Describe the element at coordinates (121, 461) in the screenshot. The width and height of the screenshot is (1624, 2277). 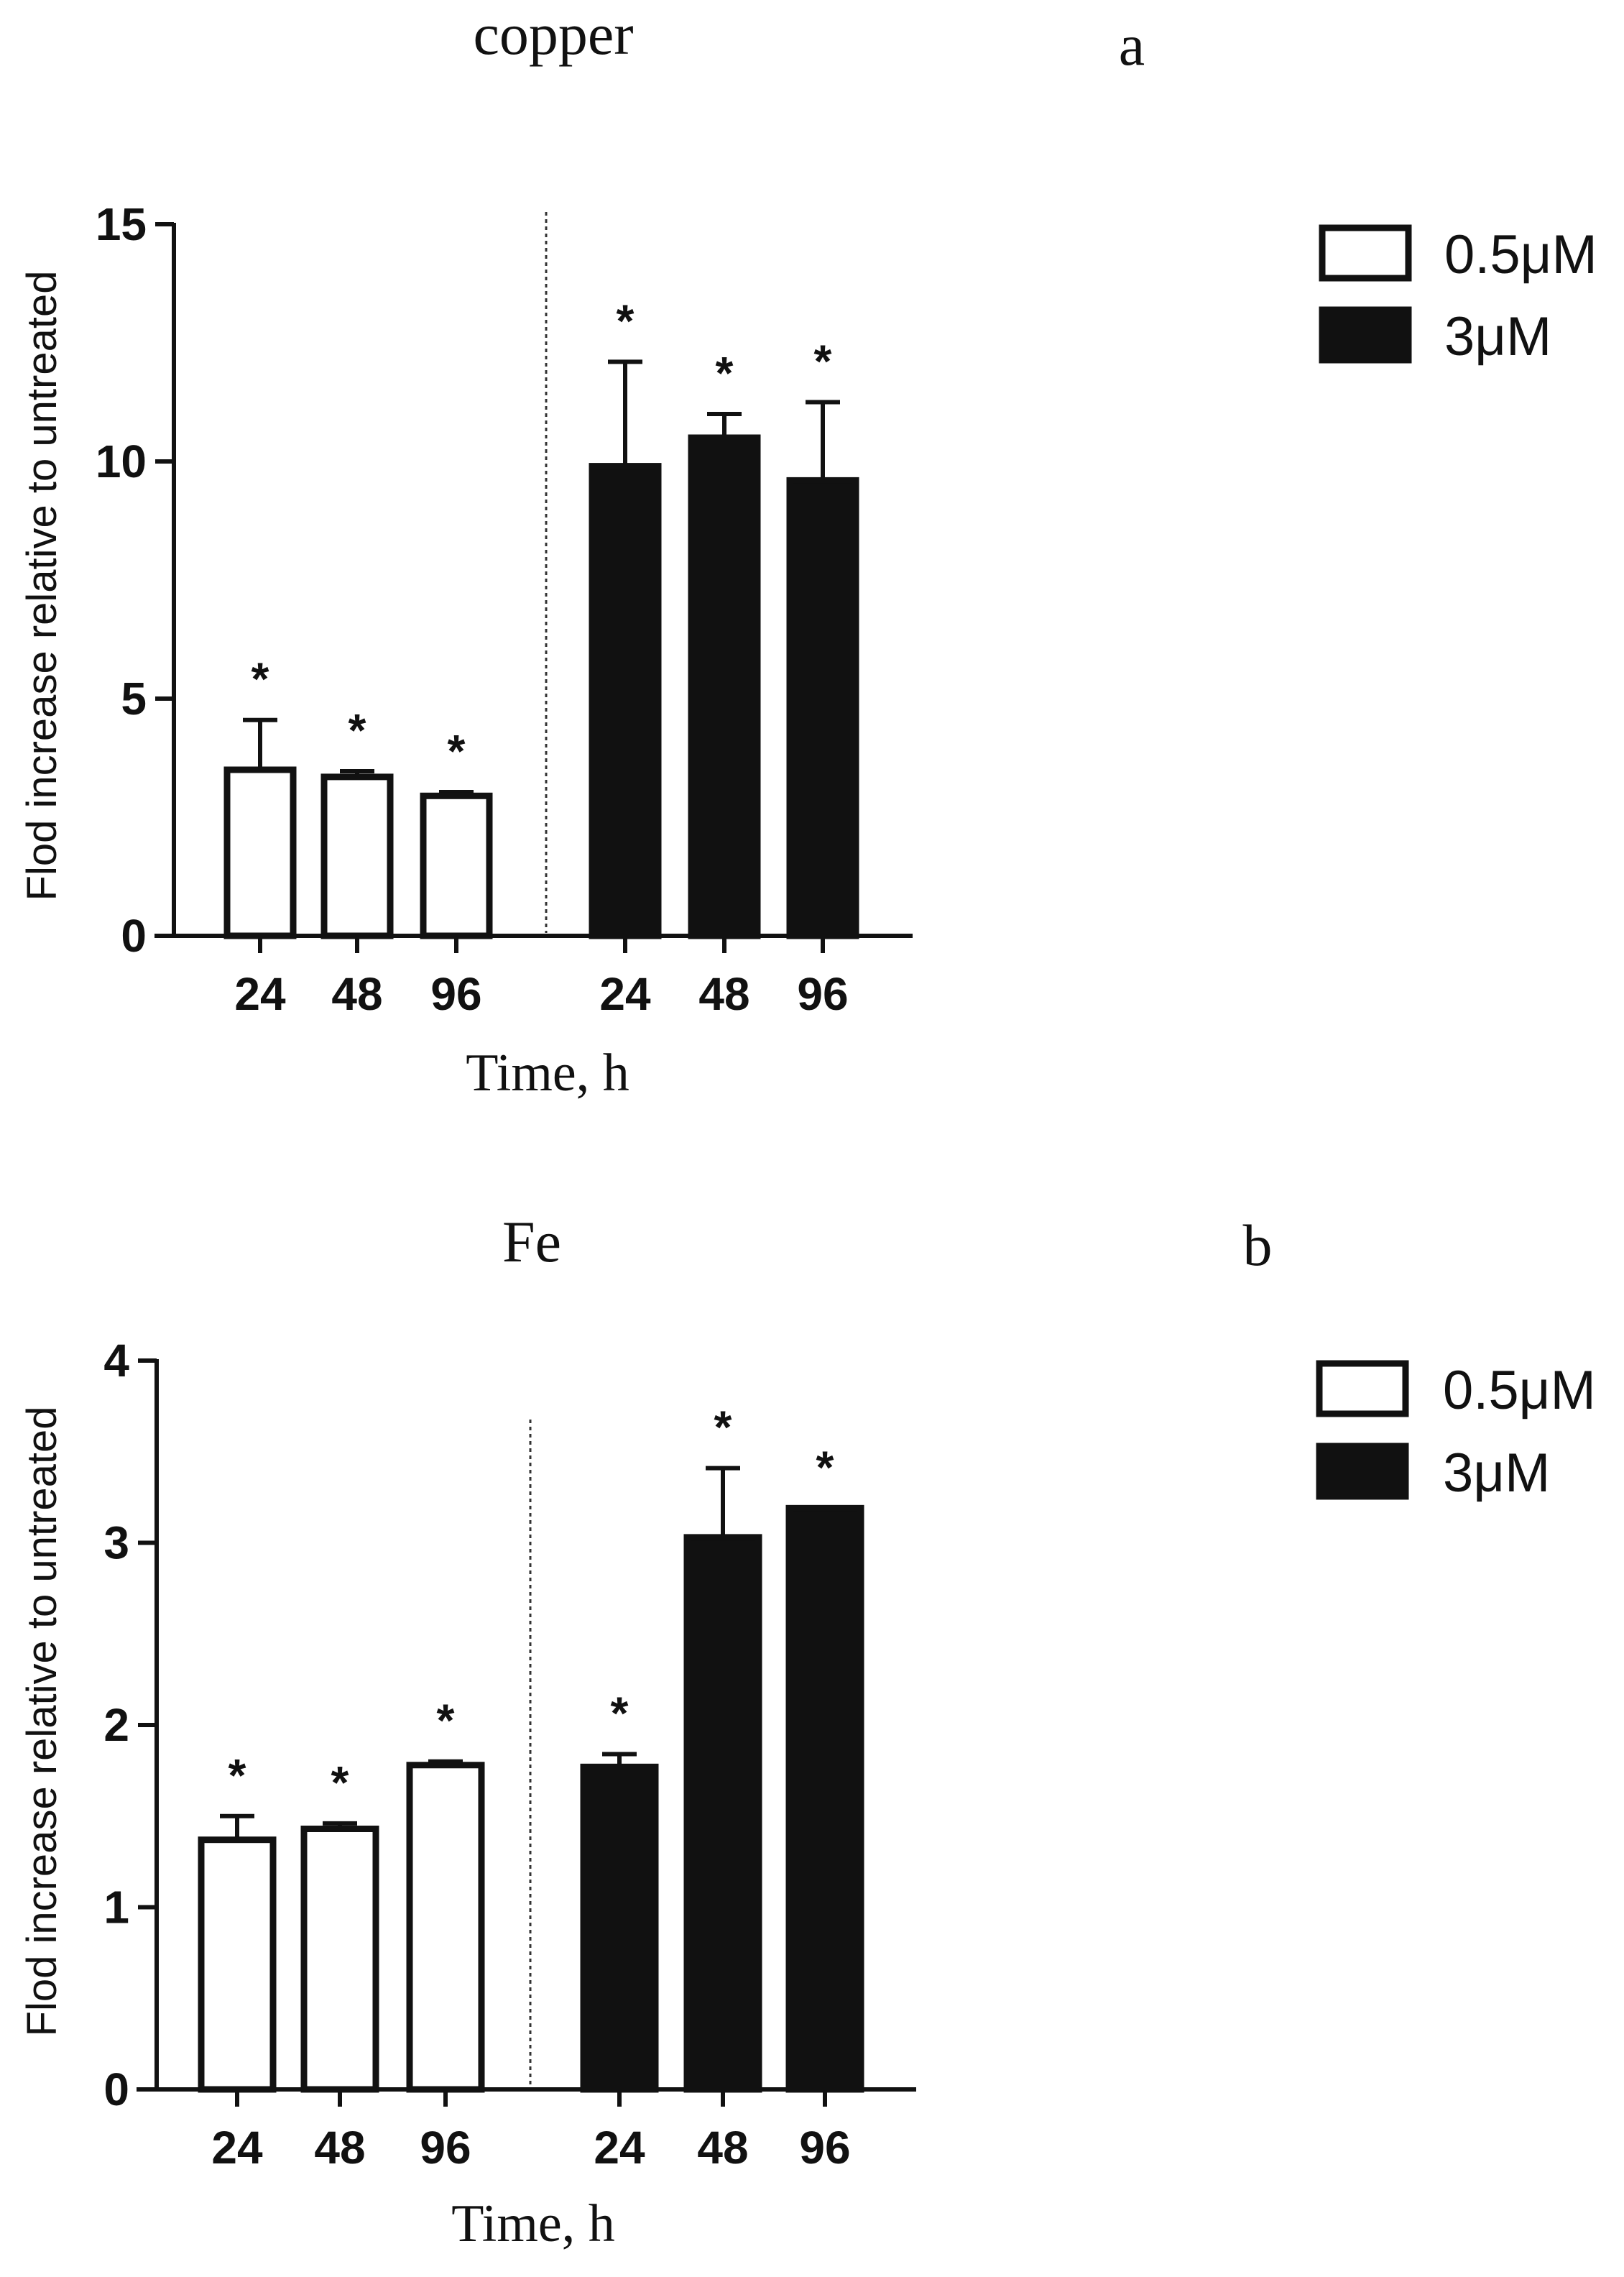
I see `y-tick-label-a: 10` at that location.